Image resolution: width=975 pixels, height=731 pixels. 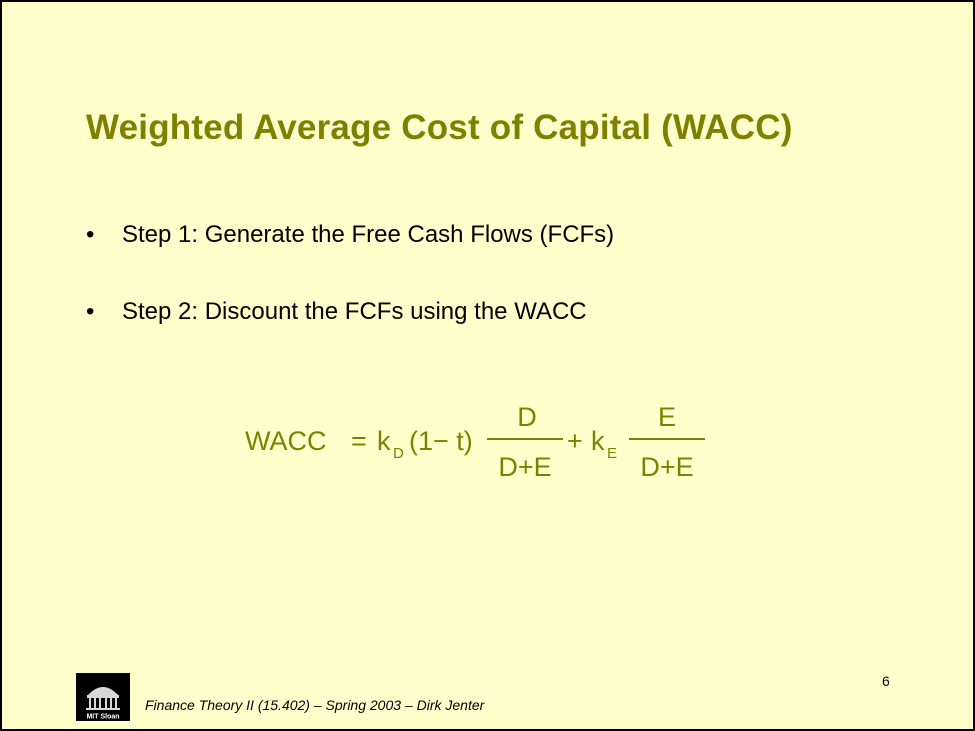 I want to click on formula-frac2-denominator: D+E, so click(x=666, y=467).